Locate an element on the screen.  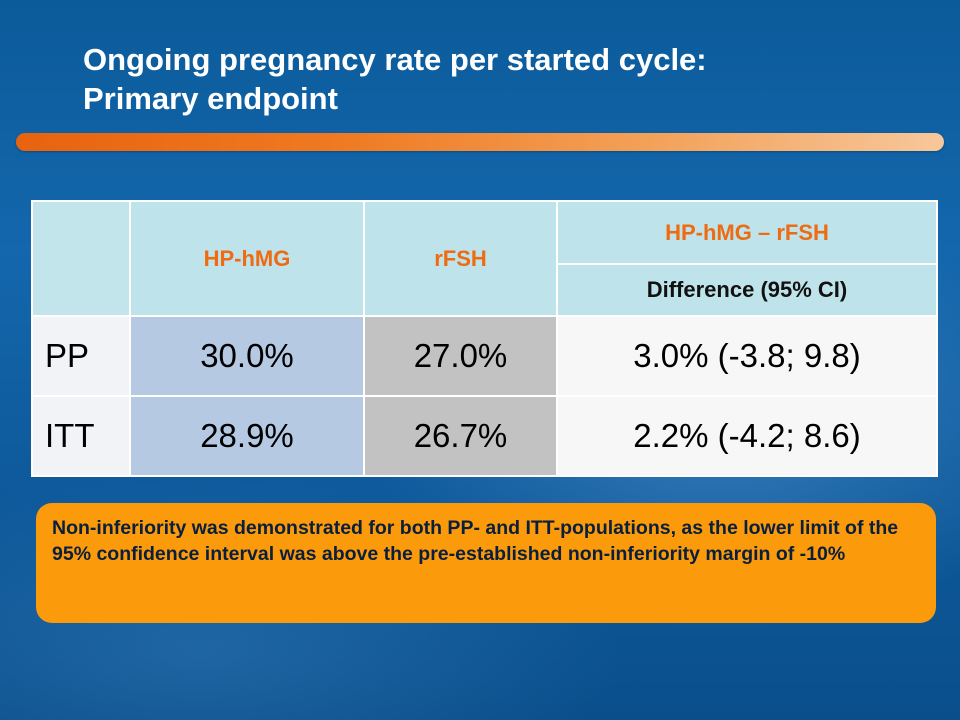
row-label-pp: PP is located at coordinates (81, 356).